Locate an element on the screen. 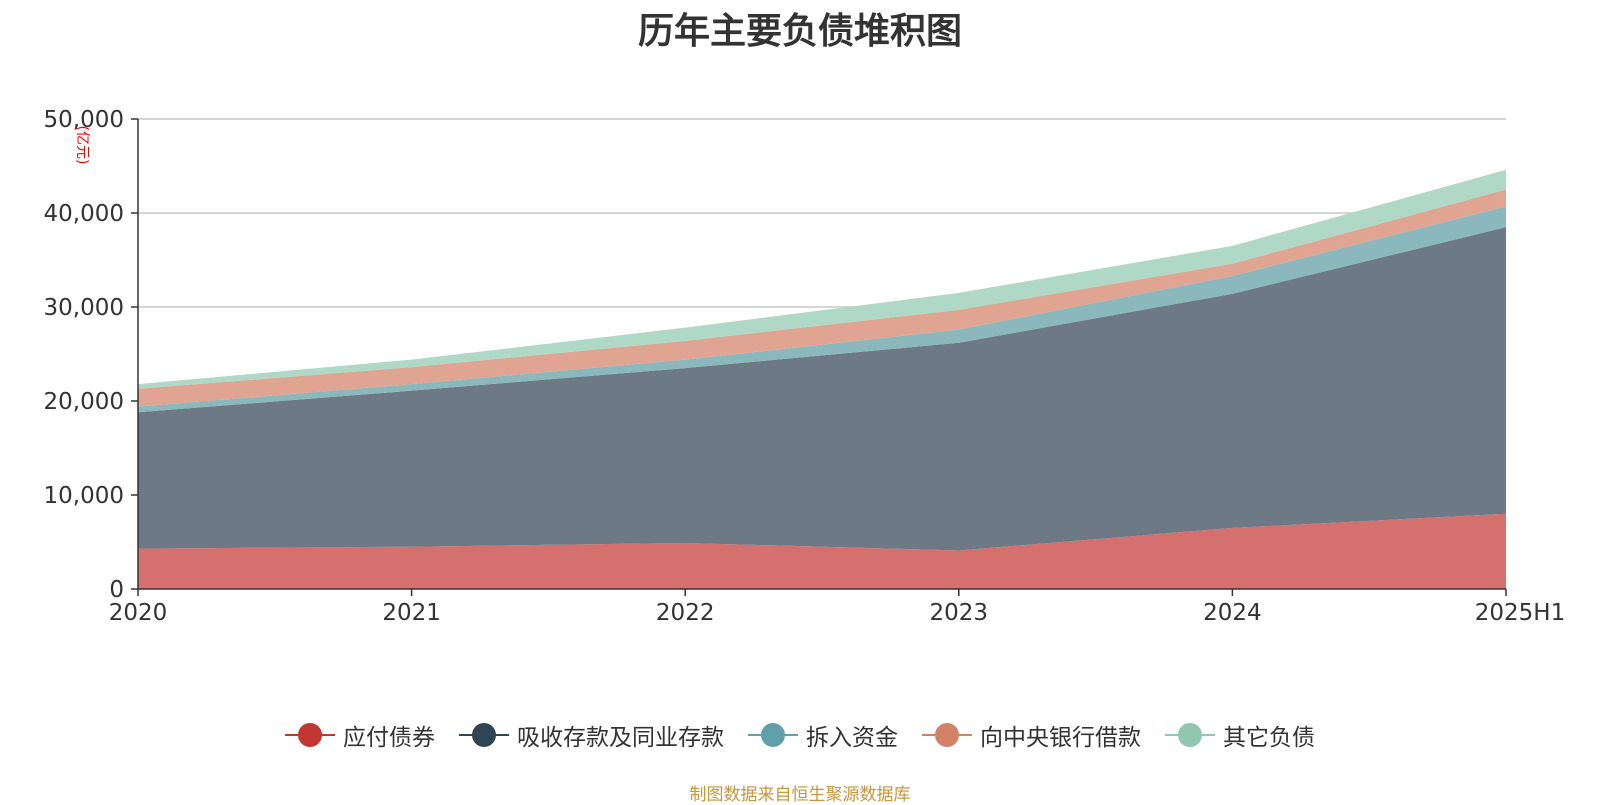  chart-title: 历年主要负债堆积图 is located at coordinates (799, 31).